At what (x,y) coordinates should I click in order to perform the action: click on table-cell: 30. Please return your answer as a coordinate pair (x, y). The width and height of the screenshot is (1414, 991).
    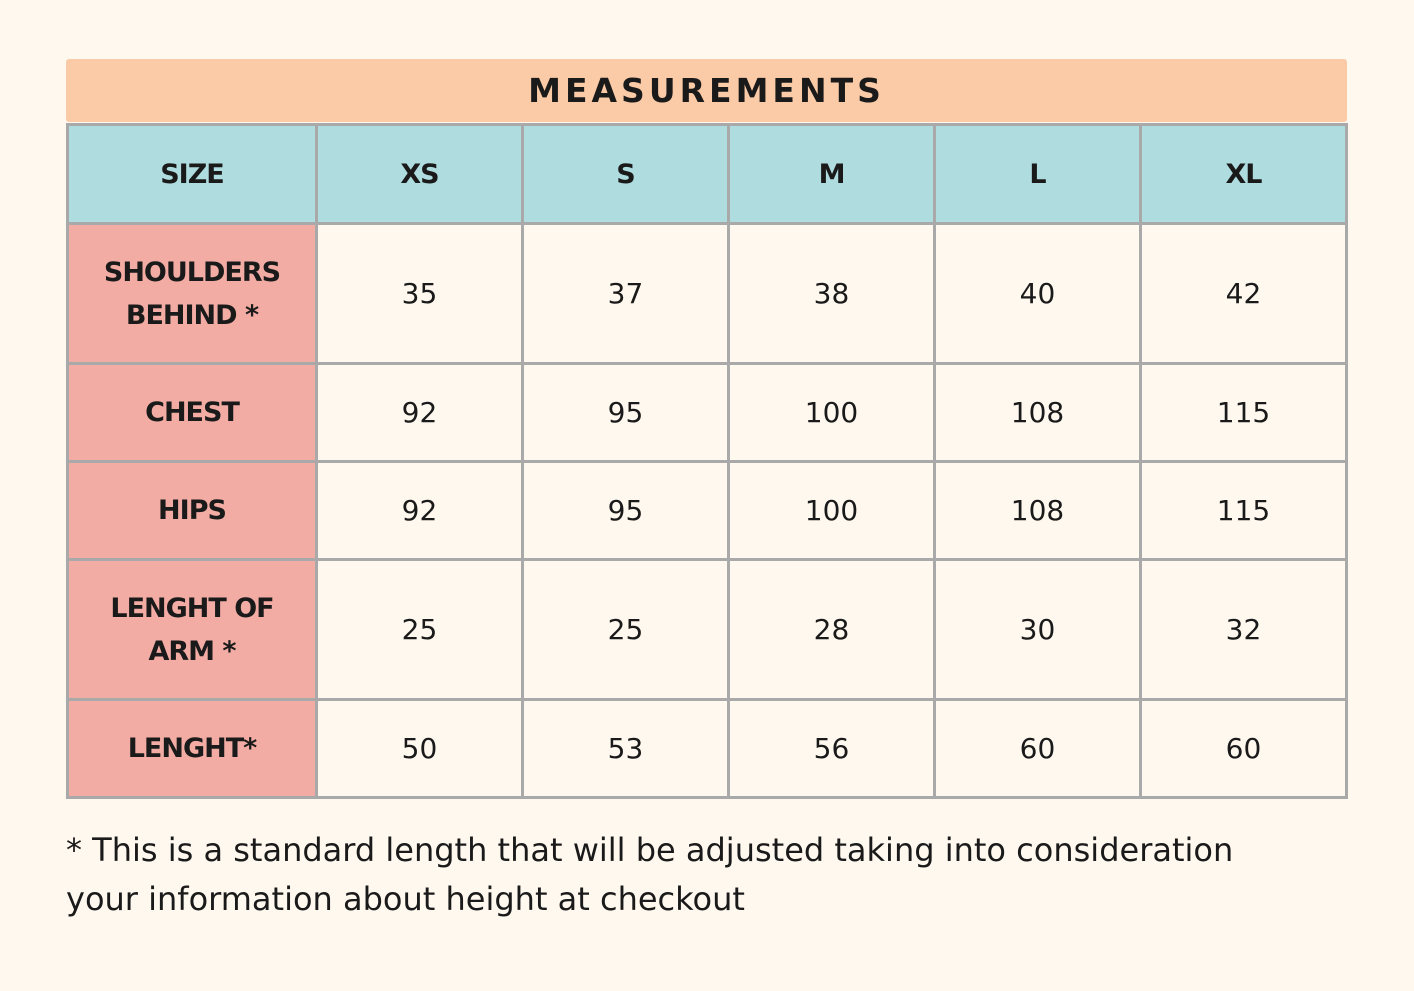
    Looking at the image, I should click on (1037, 629).